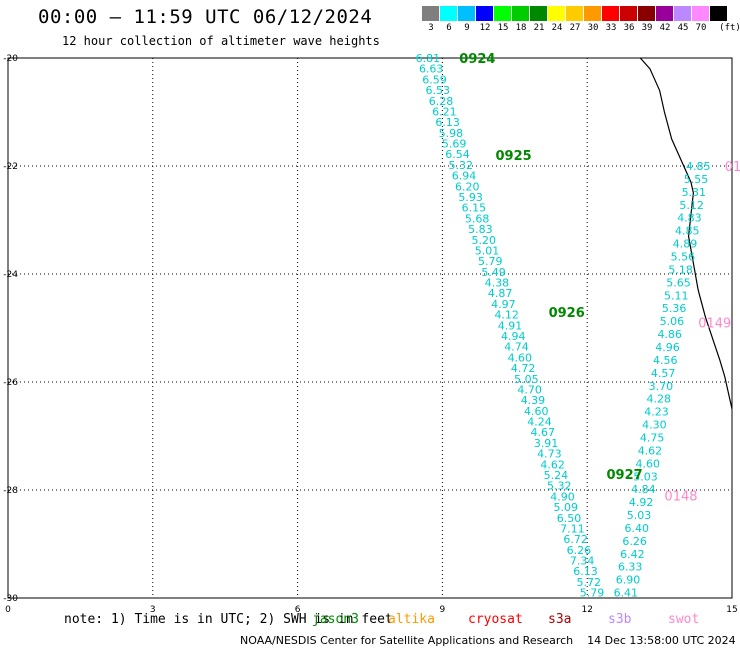 The image size is (740, 650). Describe the element at coordinates (575, 28) in the screenshot. I see `legend-label: 27` at that location.